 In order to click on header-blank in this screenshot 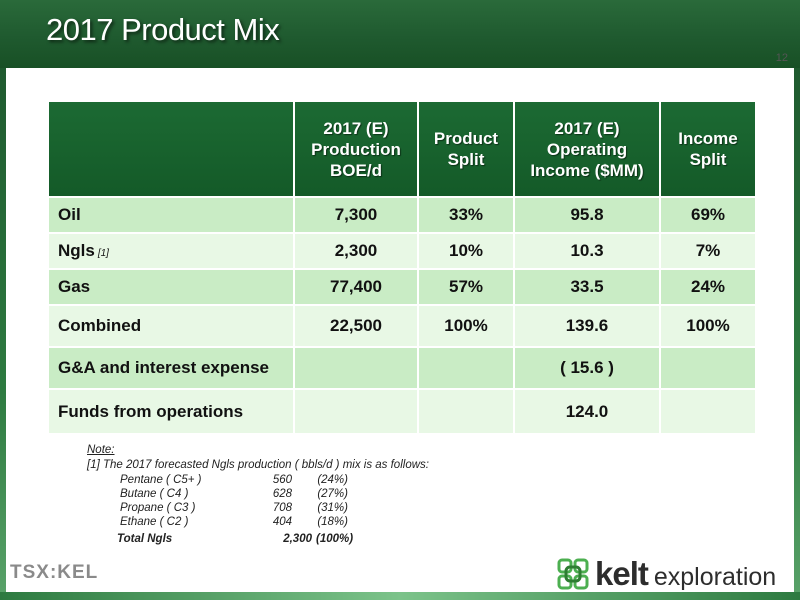, I will do `click(171, 149)`.